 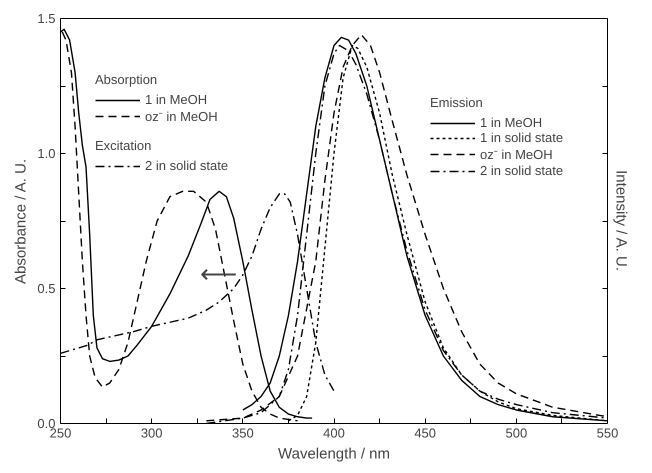 What do you see at coordinates (334, 454) in the screenshot?
I see `x-axis-title: Wavelength / nm` at bounding box center [334, 454].